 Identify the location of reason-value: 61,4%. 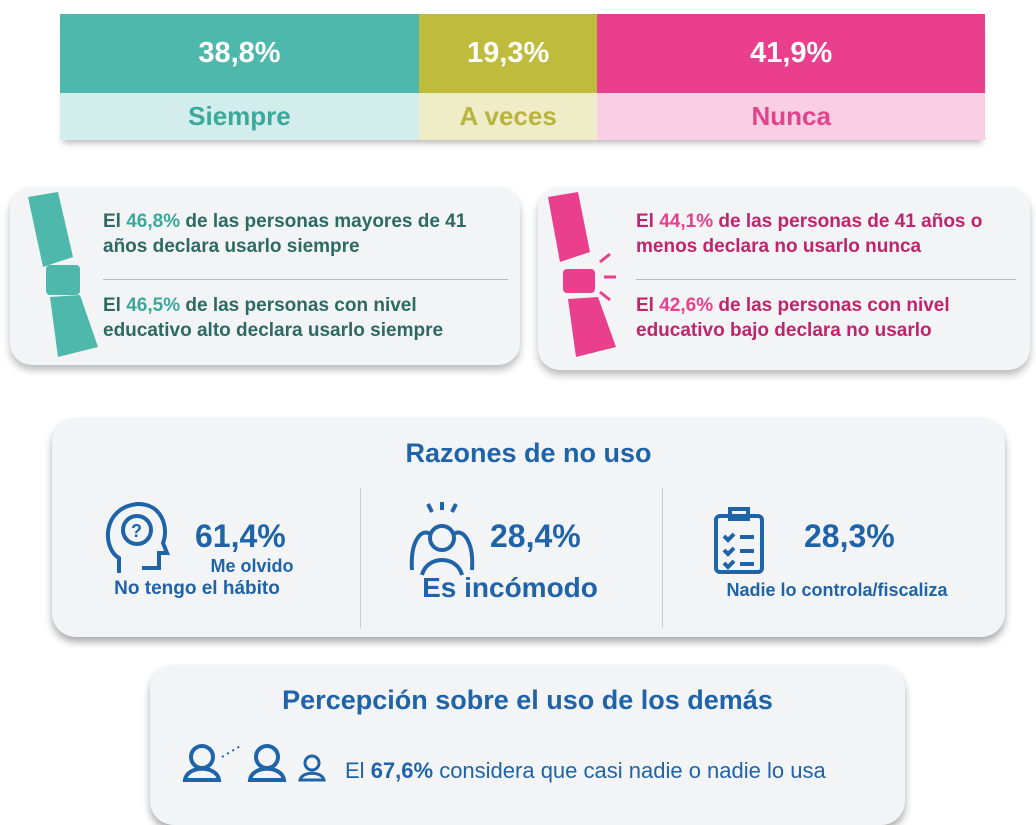
(240, 536).